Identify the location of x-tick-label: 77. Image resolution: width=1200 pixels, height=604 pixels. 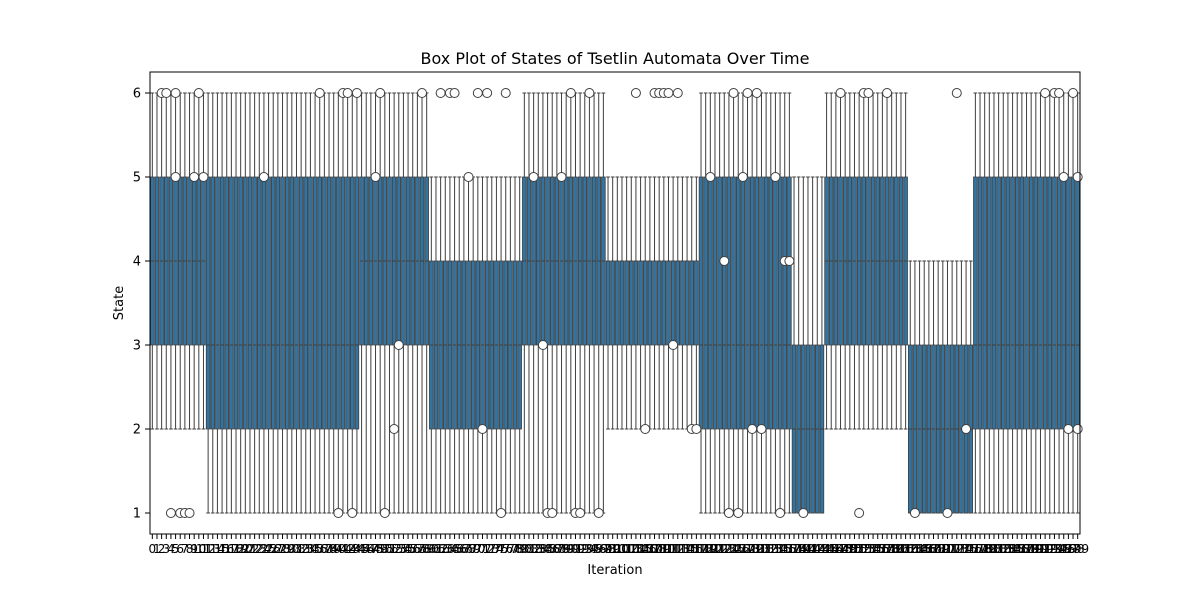
(510, 549).